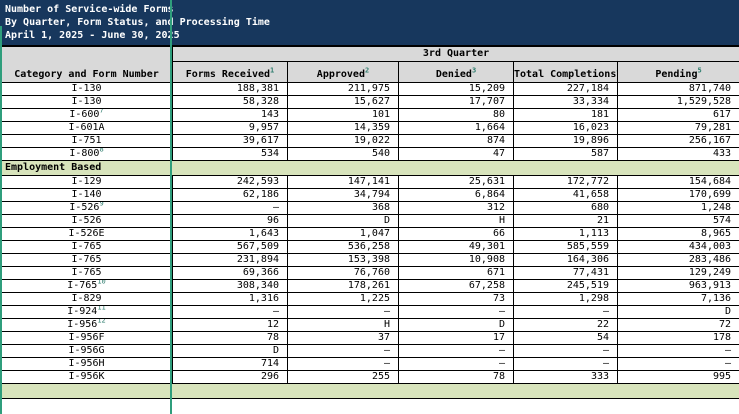  I want to click on value-cell: 62,186, so click(230, 194).